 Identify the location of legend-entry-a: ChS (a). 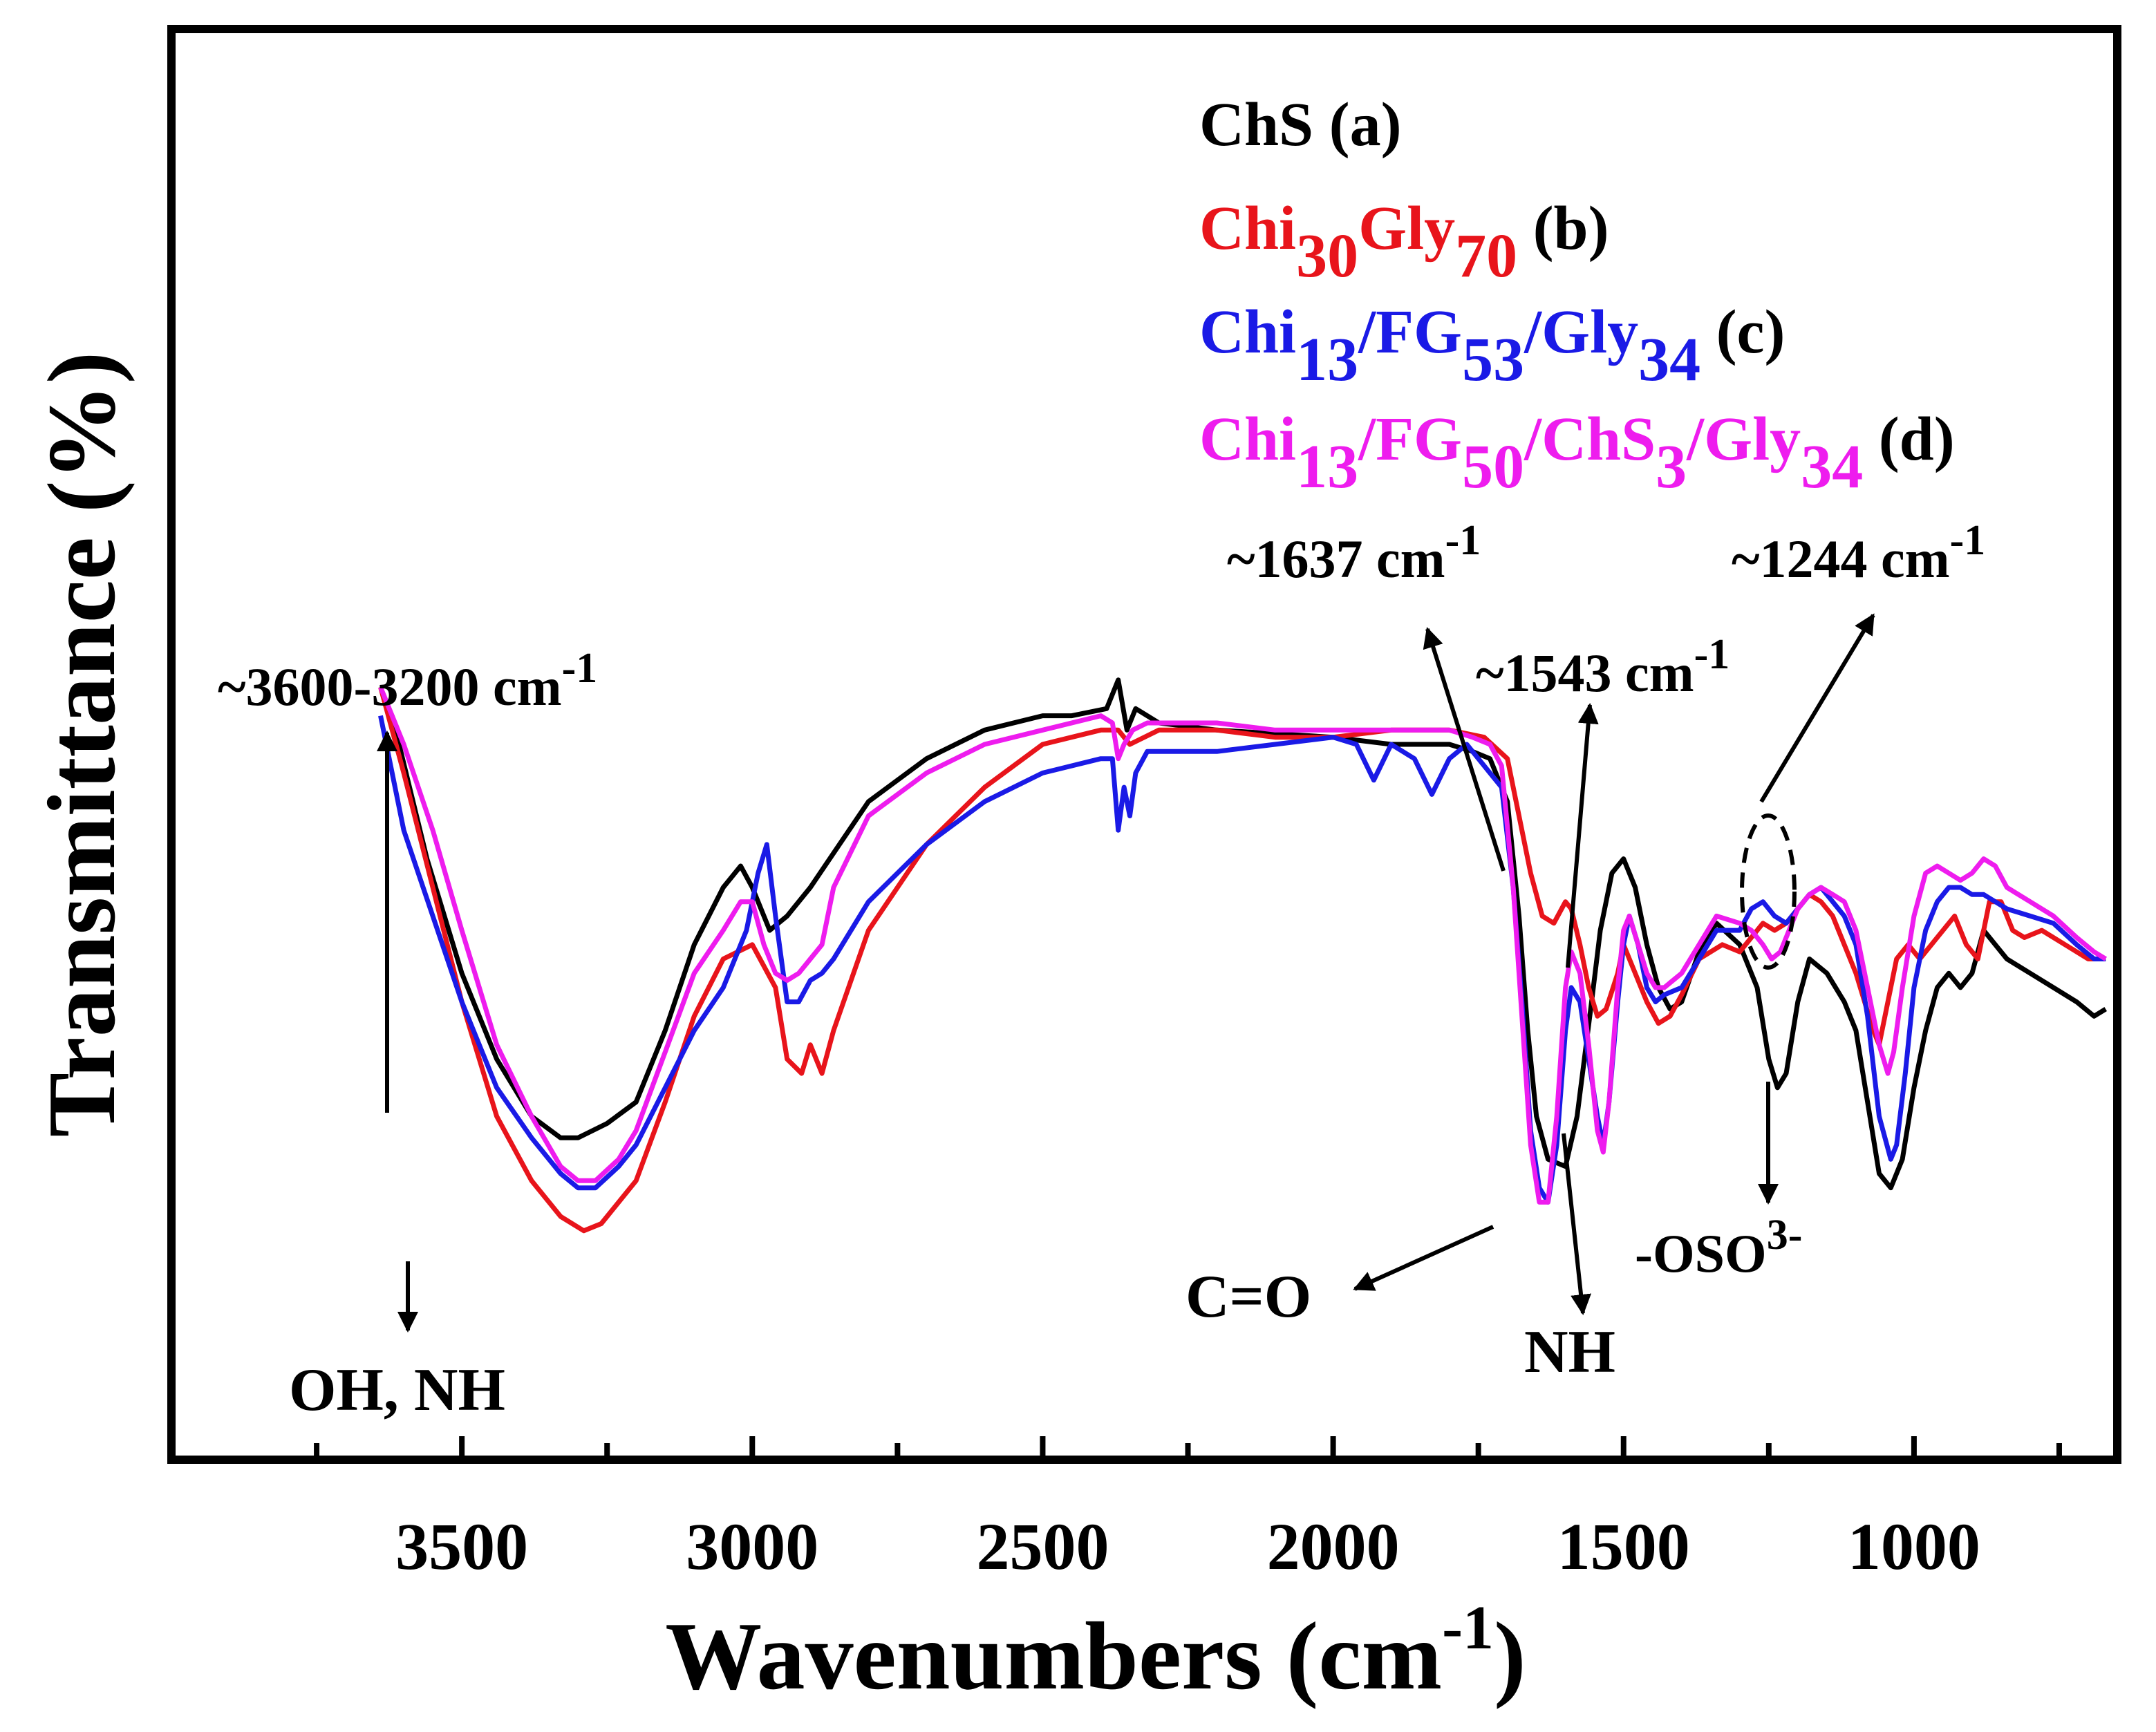
(1301, 125).